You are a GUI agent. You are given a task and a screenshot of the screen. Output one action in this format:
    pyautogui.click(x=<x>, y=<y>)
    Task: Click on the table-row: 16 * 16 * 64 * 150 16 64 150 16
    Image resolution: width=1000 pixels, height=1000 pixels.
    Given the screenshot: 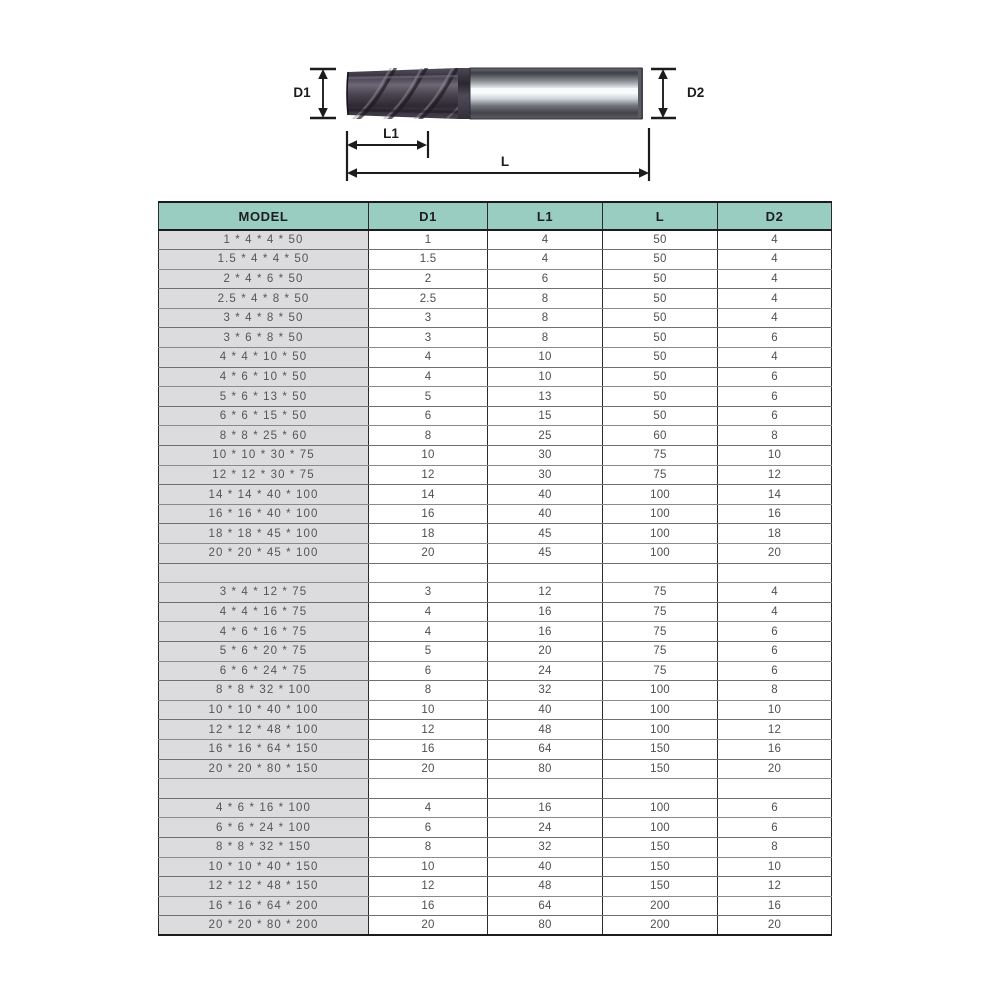 What is the action you would take?
    pyautogui.click(x=495, y=749)
    